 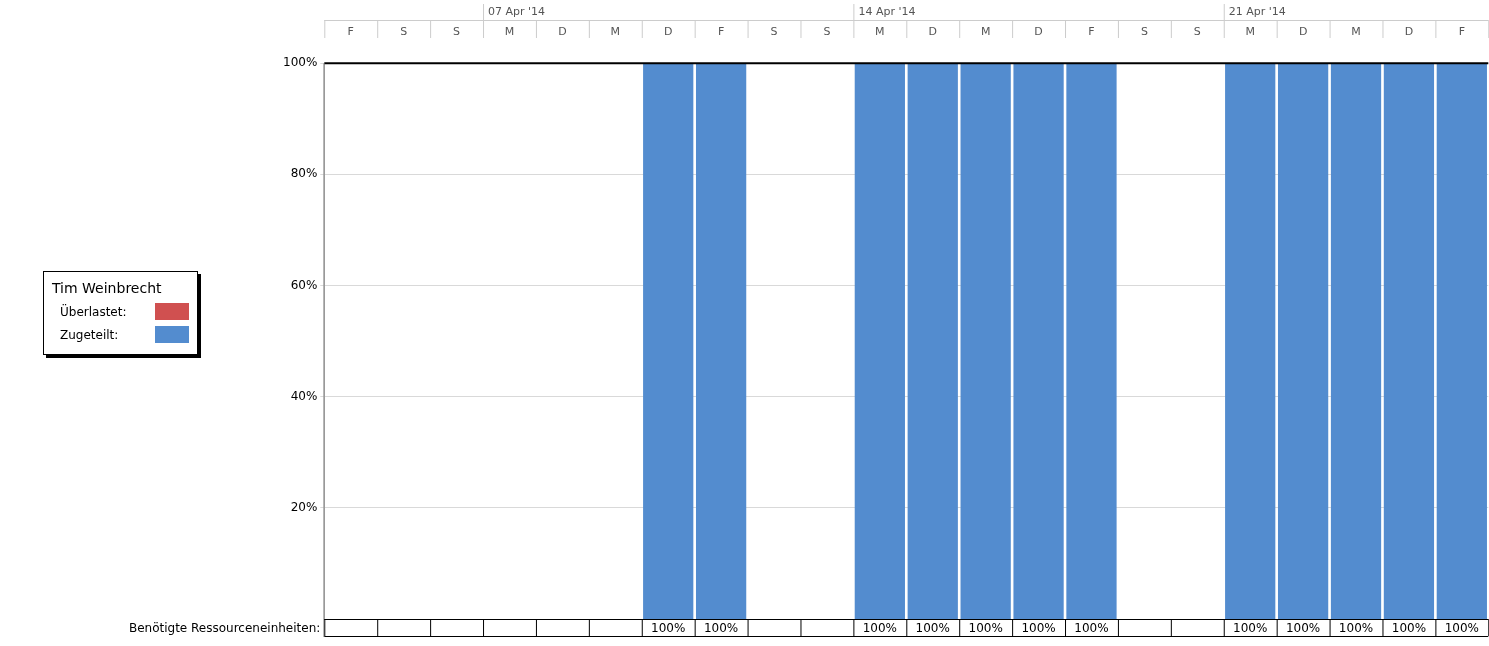 What do you see at coordinates (517, 11) in the screenshot?
I see `text: 07 Apr '14` at bounding box center [517, 11].